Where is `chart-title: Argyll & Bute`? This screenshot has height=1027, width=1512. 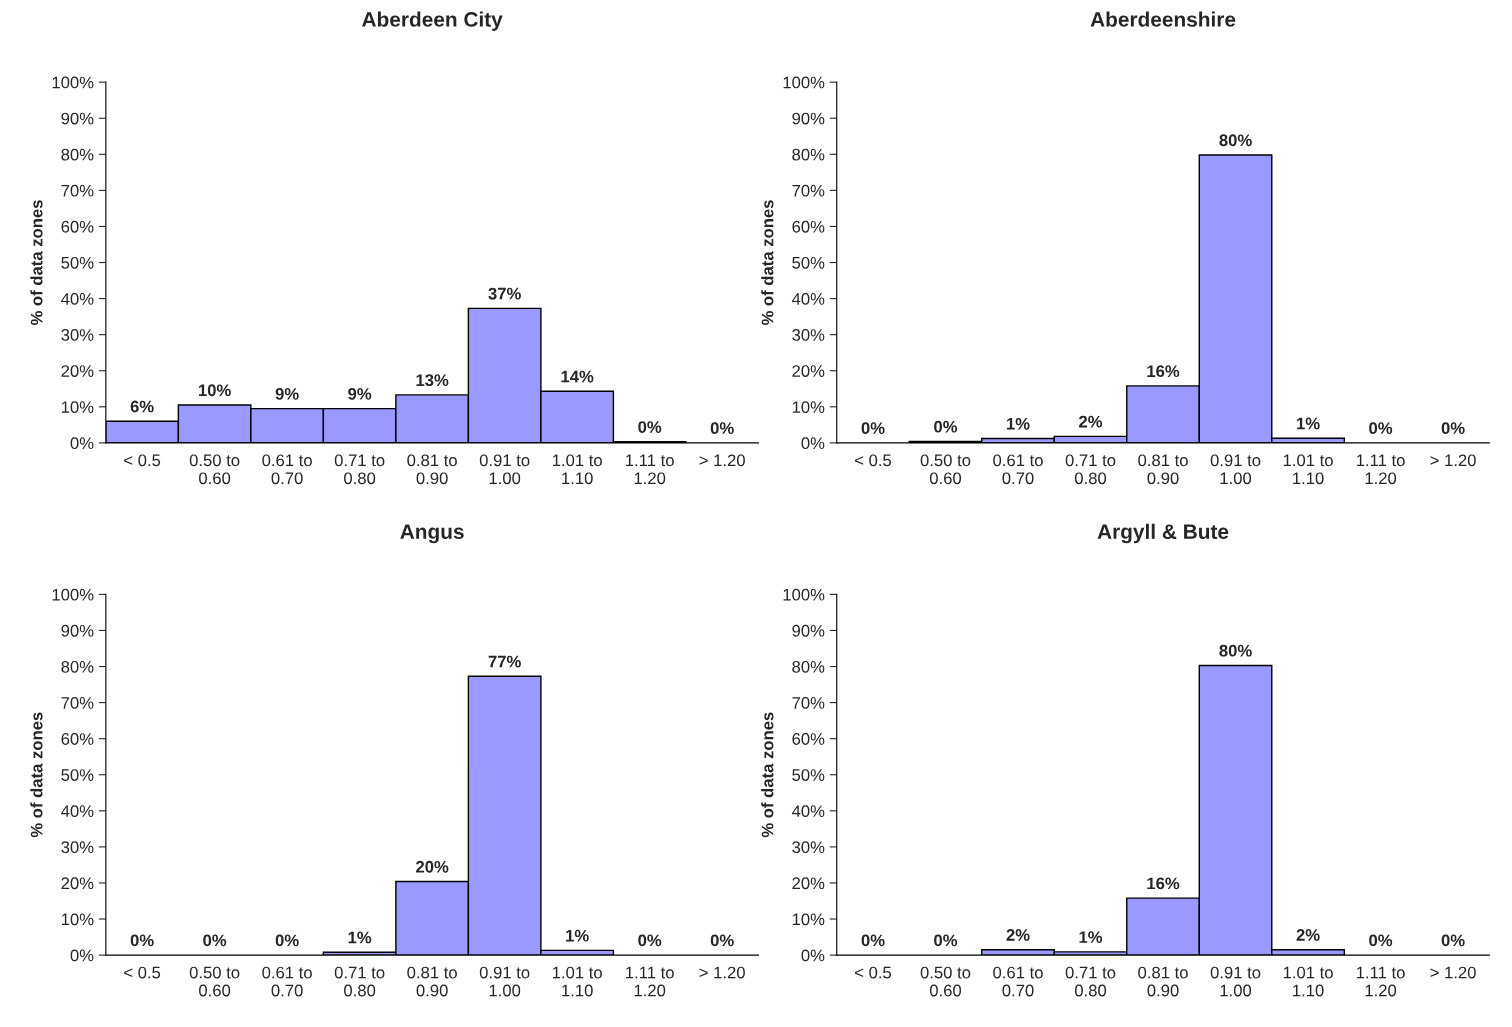
chart-title: Argyll & Bute is located at coordinates (1163, 533).